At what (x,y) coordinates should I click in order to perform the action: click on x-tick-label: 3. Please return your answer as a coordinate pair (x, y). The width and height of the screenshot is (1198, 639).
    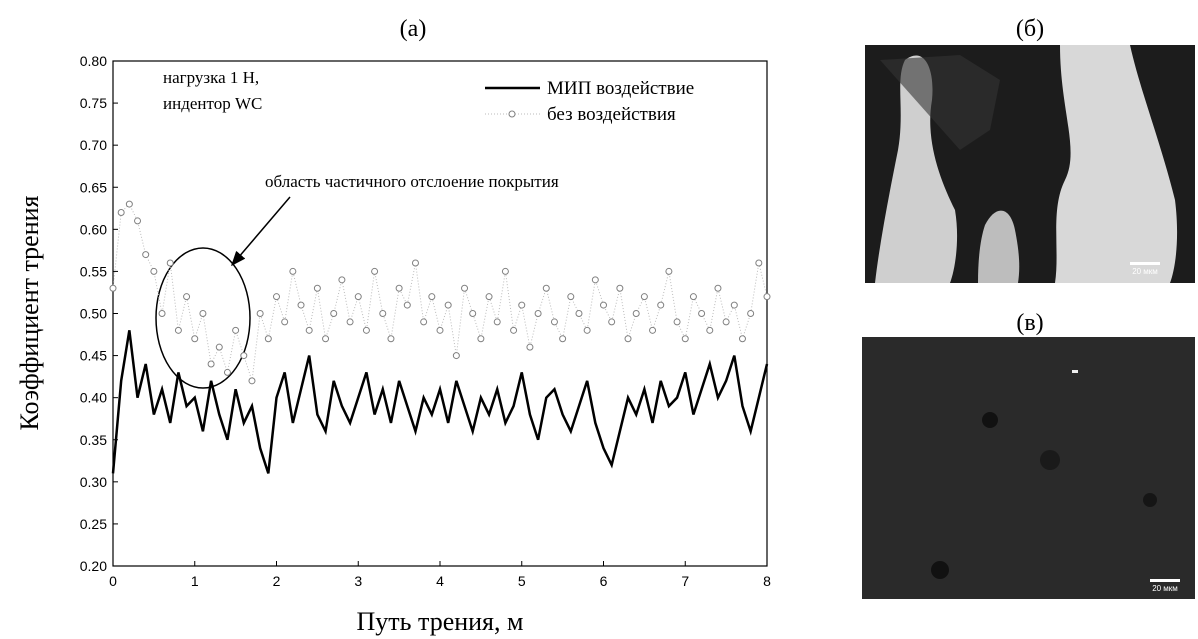
    Looking at the image, I should click on (358, 581).